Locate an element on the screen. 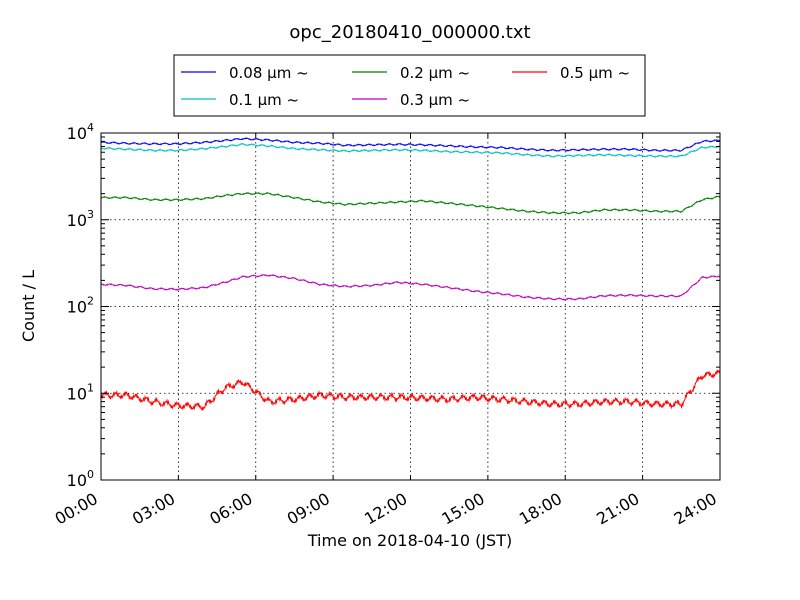 The height and width of the screenshot is (600, 800). legend-box is located at coordinates (409, 85).